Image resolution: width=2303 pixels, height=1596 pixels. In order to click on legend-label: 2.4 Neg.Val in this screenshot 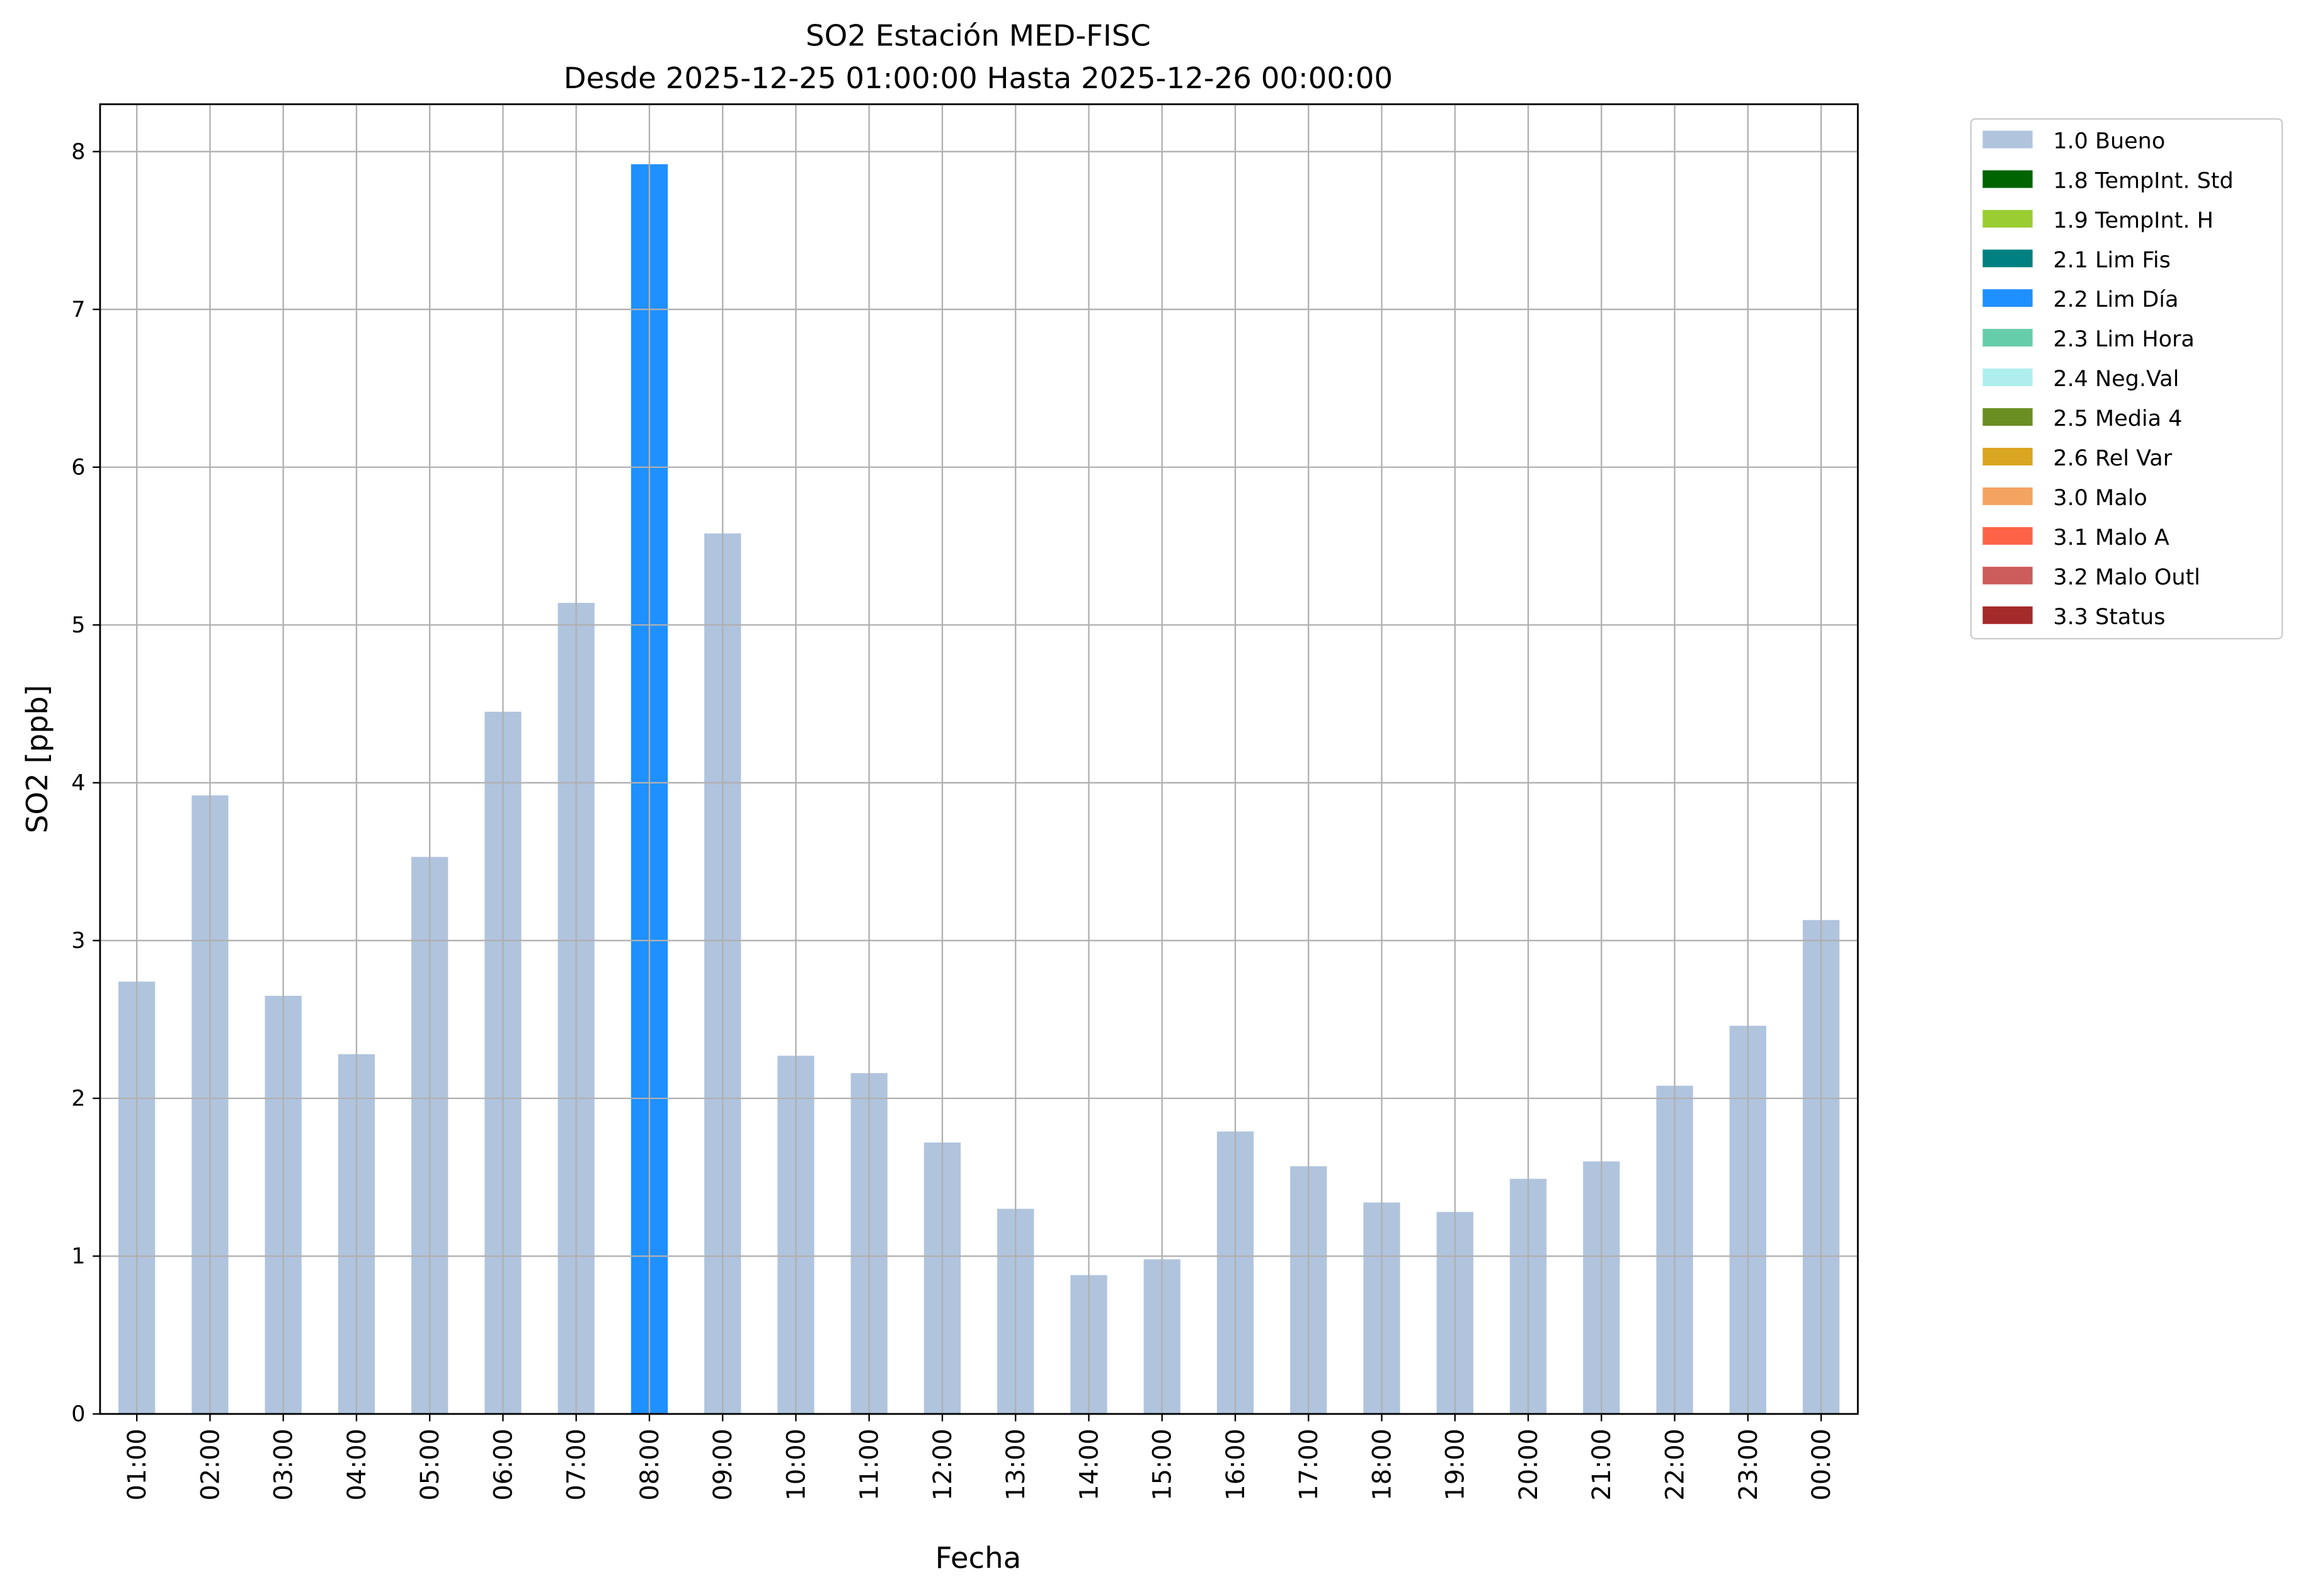, I will do `click(2116, 379)`.